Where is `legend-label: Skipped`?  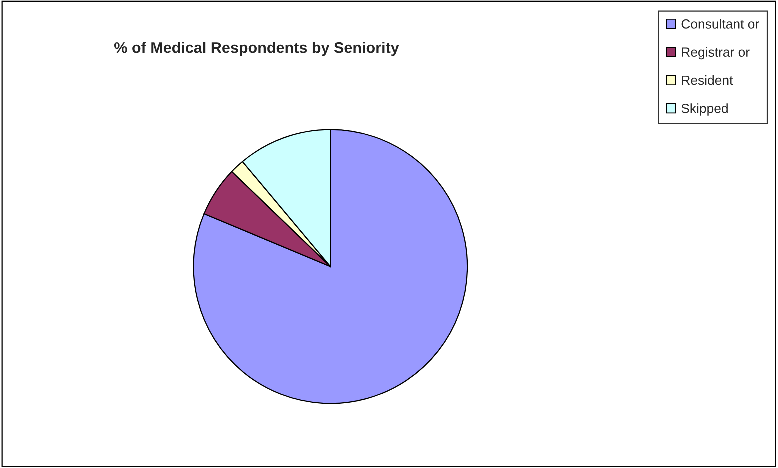
legend-label: Skipped is located at coordinates (705, 110).